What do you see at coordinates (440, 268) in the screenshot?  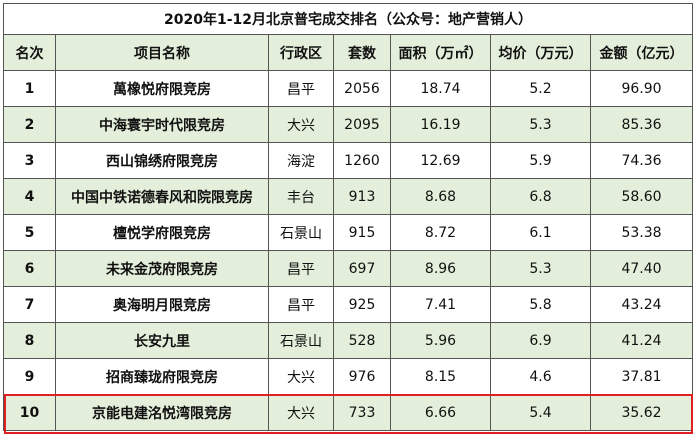 I see `cell: 8.96` at bounding box center [440, 268].